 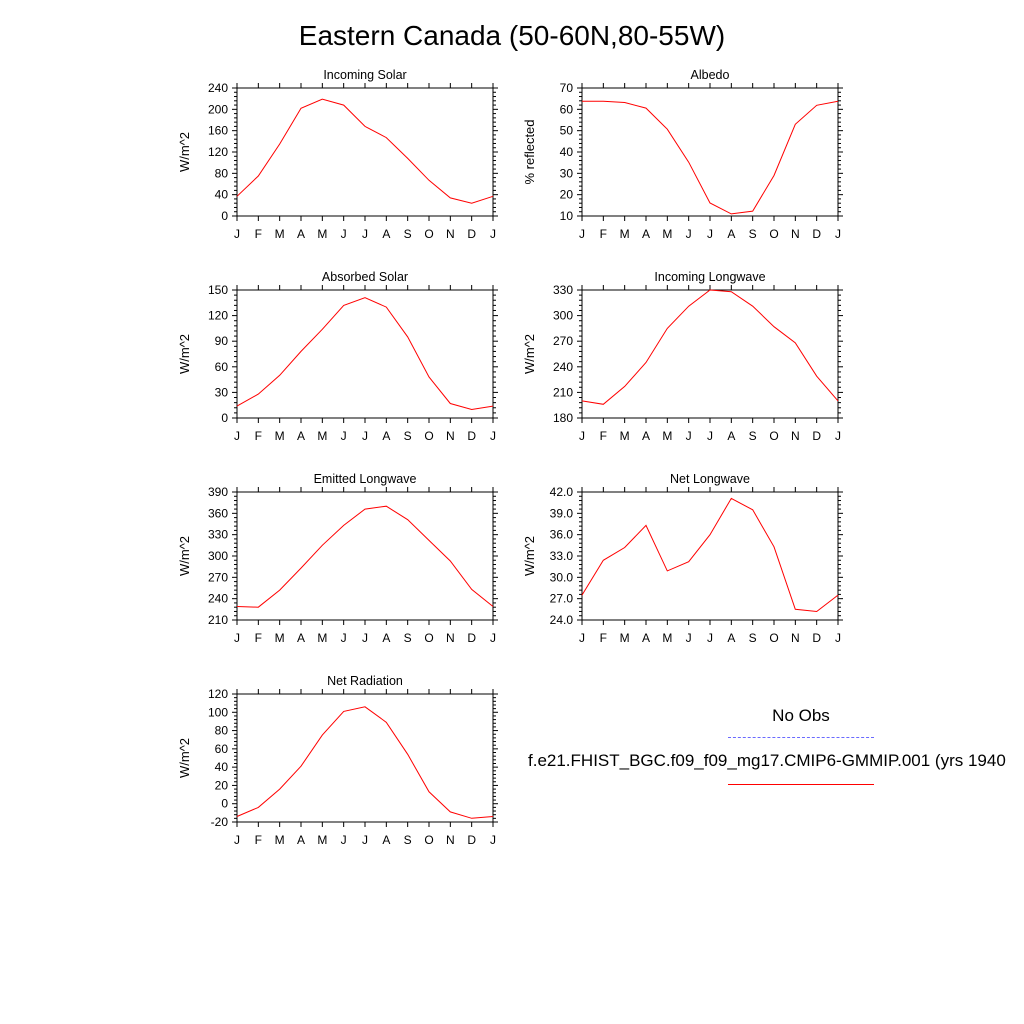 I want to click on y-tick-label: 0, so click(x=224, y=804).